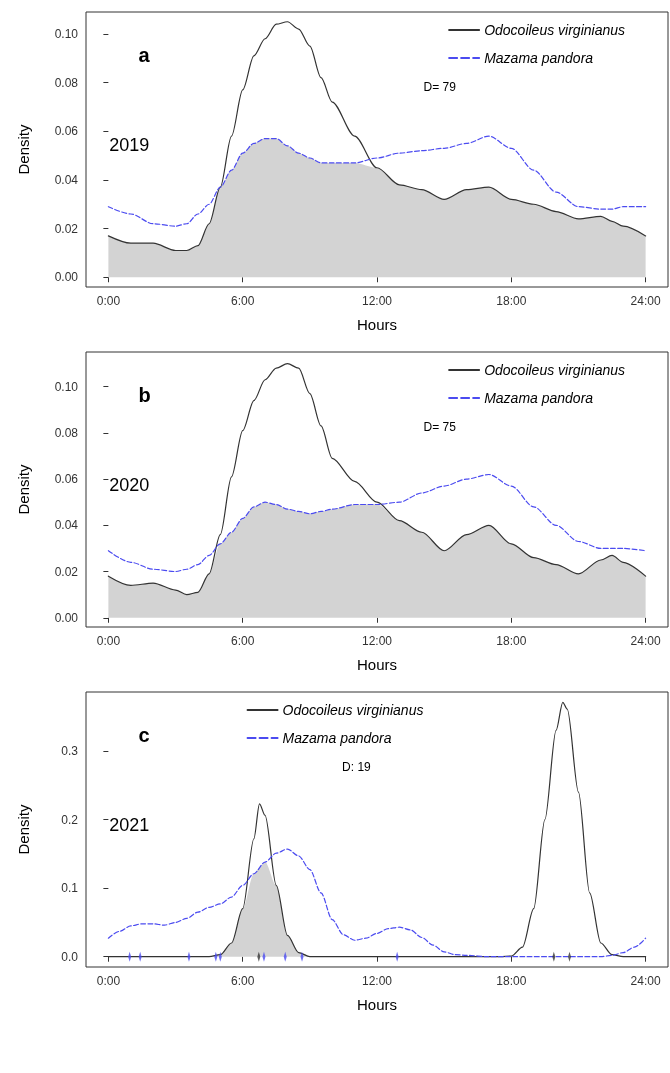  What do you see at coordinates (440, 426) in the screenshot?
I see `annotation: D= 75` at bounding box center [440, 426].